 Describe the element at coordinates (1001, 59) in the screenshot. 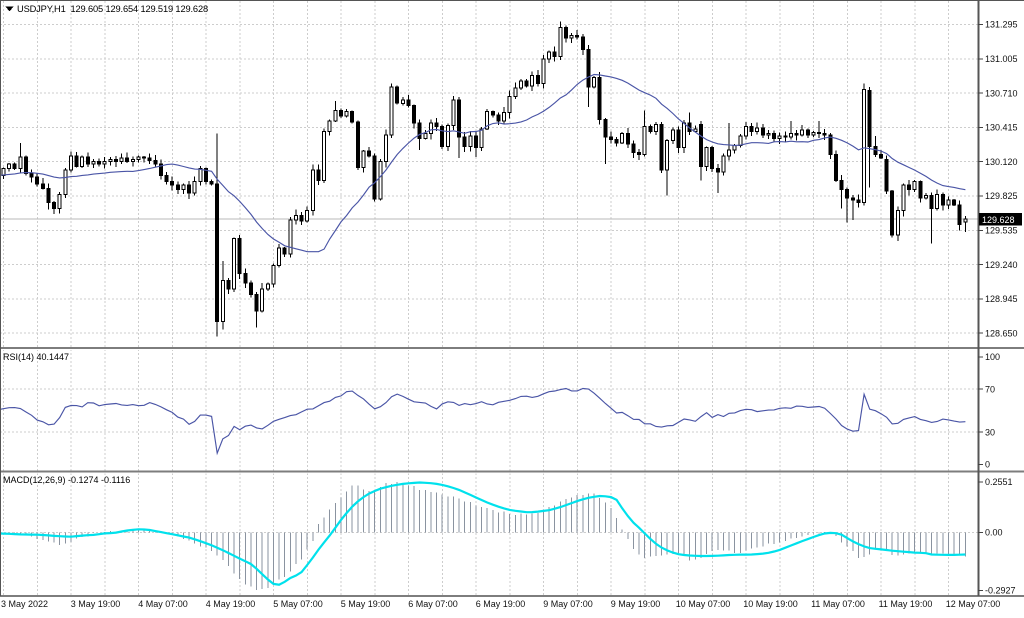

I see `svg-text: 131.005` at that location.